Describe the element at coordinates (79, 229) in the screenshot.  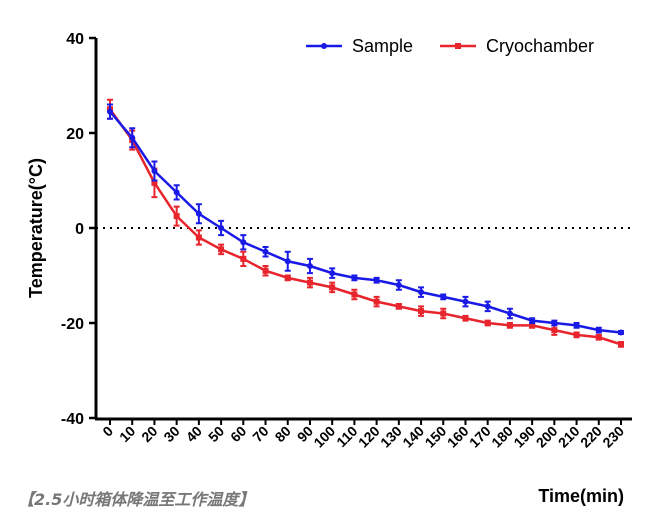
I see `y-tick-label: 0` at that location.